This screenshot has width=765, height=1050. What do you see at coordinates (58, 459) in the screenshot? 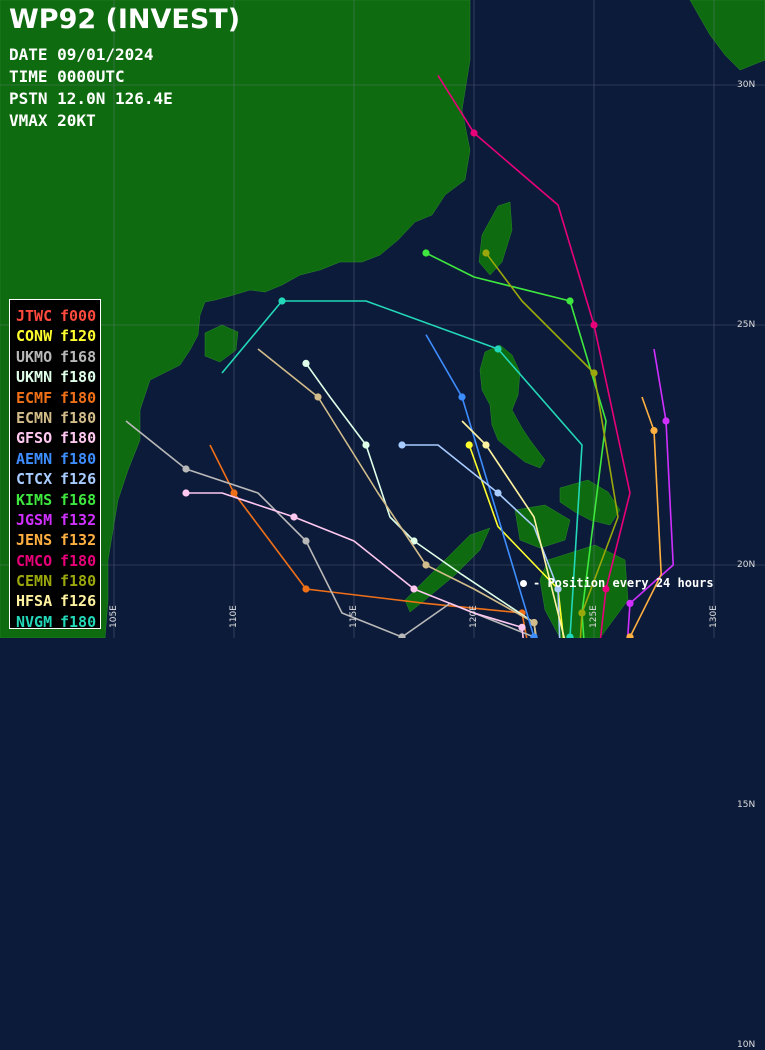
I see `legend-row-aemn: AEMN f180` at bounding box center [58, 459].